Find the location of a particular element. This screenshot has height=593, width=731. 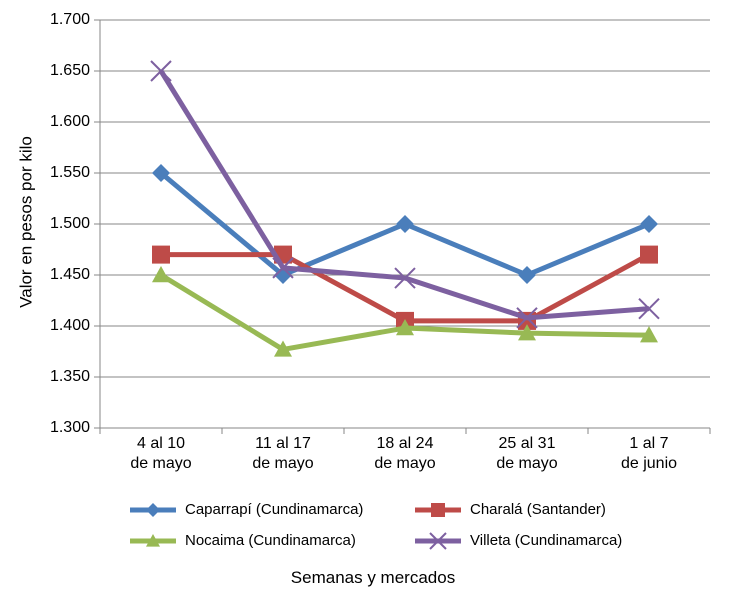

x-axis-title: Semanas y mercados is located at coordinates (373, 577).